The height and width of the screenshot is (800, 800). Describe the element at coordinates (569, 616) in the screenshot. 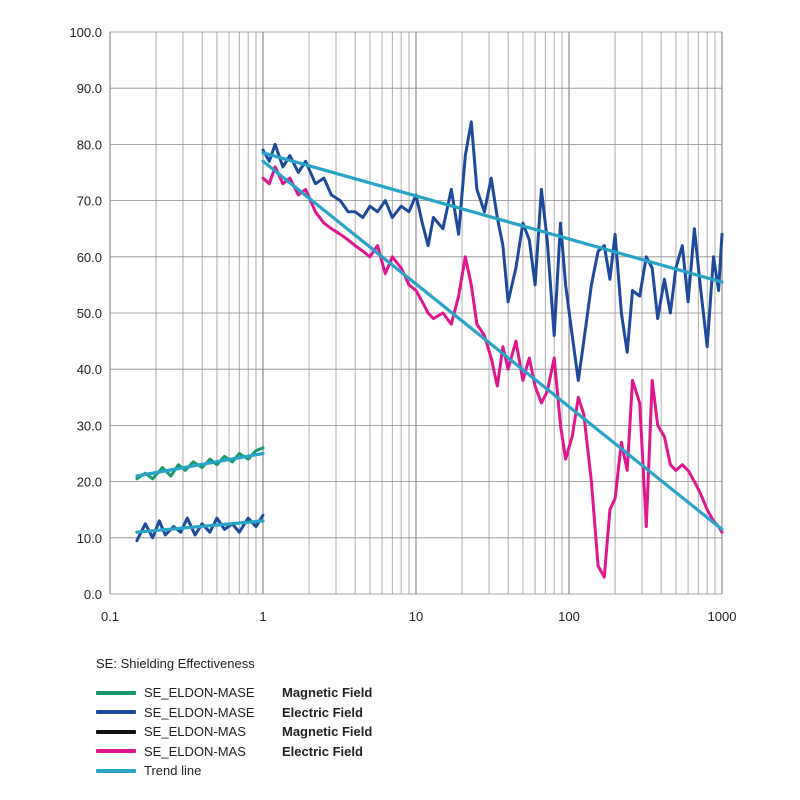

I see `x-tick-label: 100` at that location.